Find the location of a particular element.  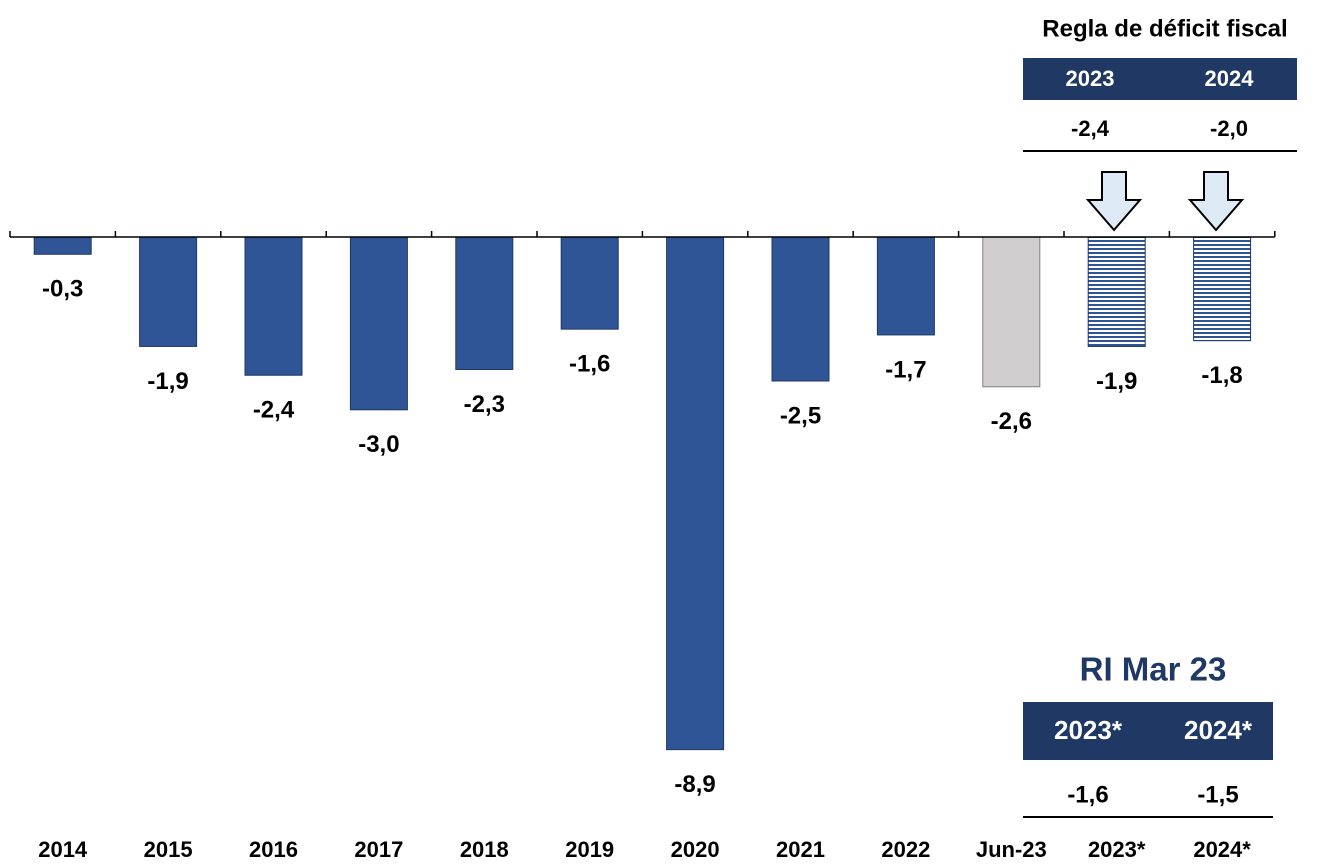

x-tick-label: 2016 is located at coordinates (273, 849).